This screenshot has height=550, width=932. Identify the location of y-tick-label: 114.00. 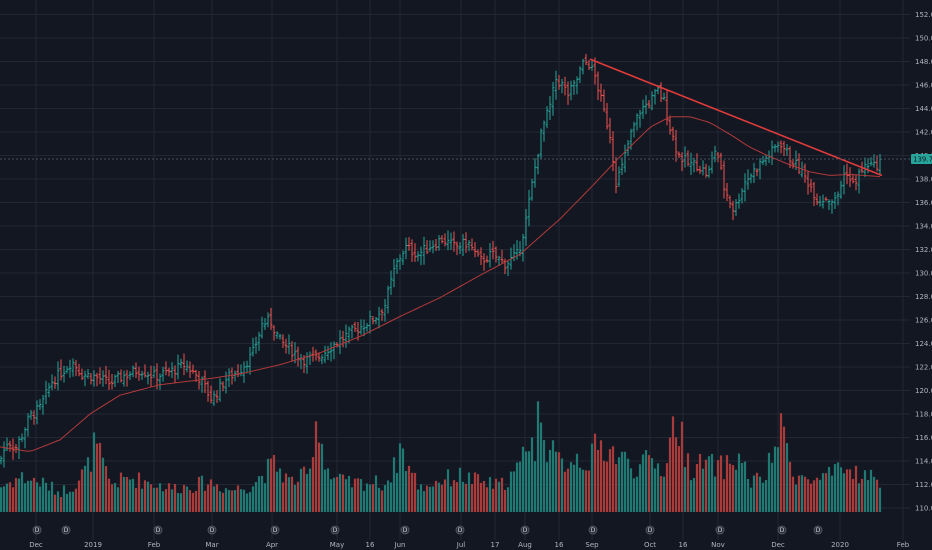
(923, 462).